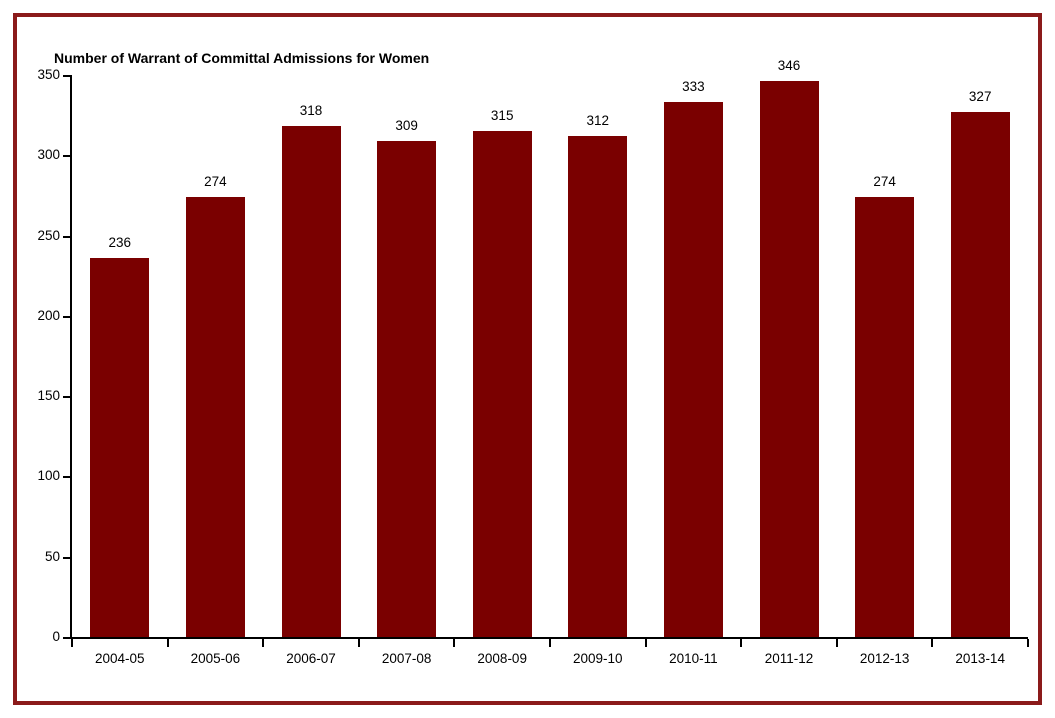  I want to click on x-tick-label: 2005-06, so click(215, 658).